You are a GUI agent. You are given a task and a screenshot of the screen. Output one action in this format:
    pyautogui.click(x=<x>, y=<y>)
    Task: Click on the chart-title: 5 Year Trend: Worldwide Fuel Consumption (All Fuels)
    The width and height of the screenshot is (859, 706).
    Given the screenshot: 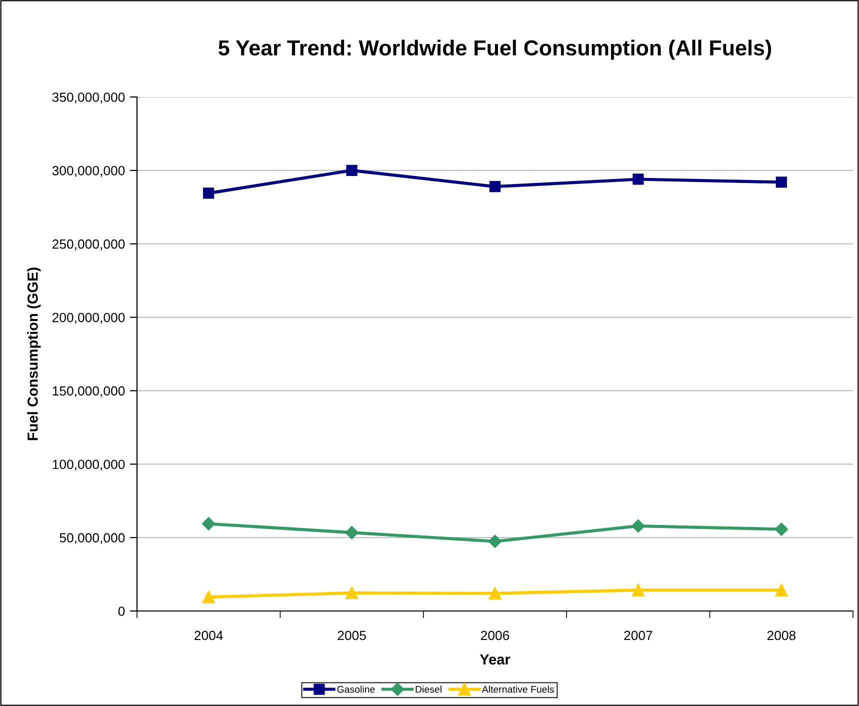 What is the action you would take?
    pyautogui.click(x=495, y=50)
    